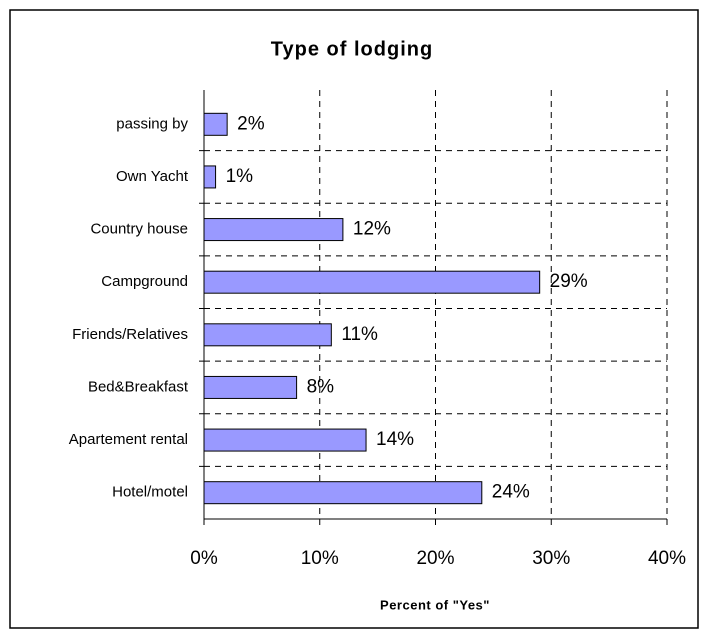 This screenshot has height=639, width=710. What do you see at coordinates (321, 386) in the screenshot?
I see `value-label: 8%` at bounding box center [321, 386].